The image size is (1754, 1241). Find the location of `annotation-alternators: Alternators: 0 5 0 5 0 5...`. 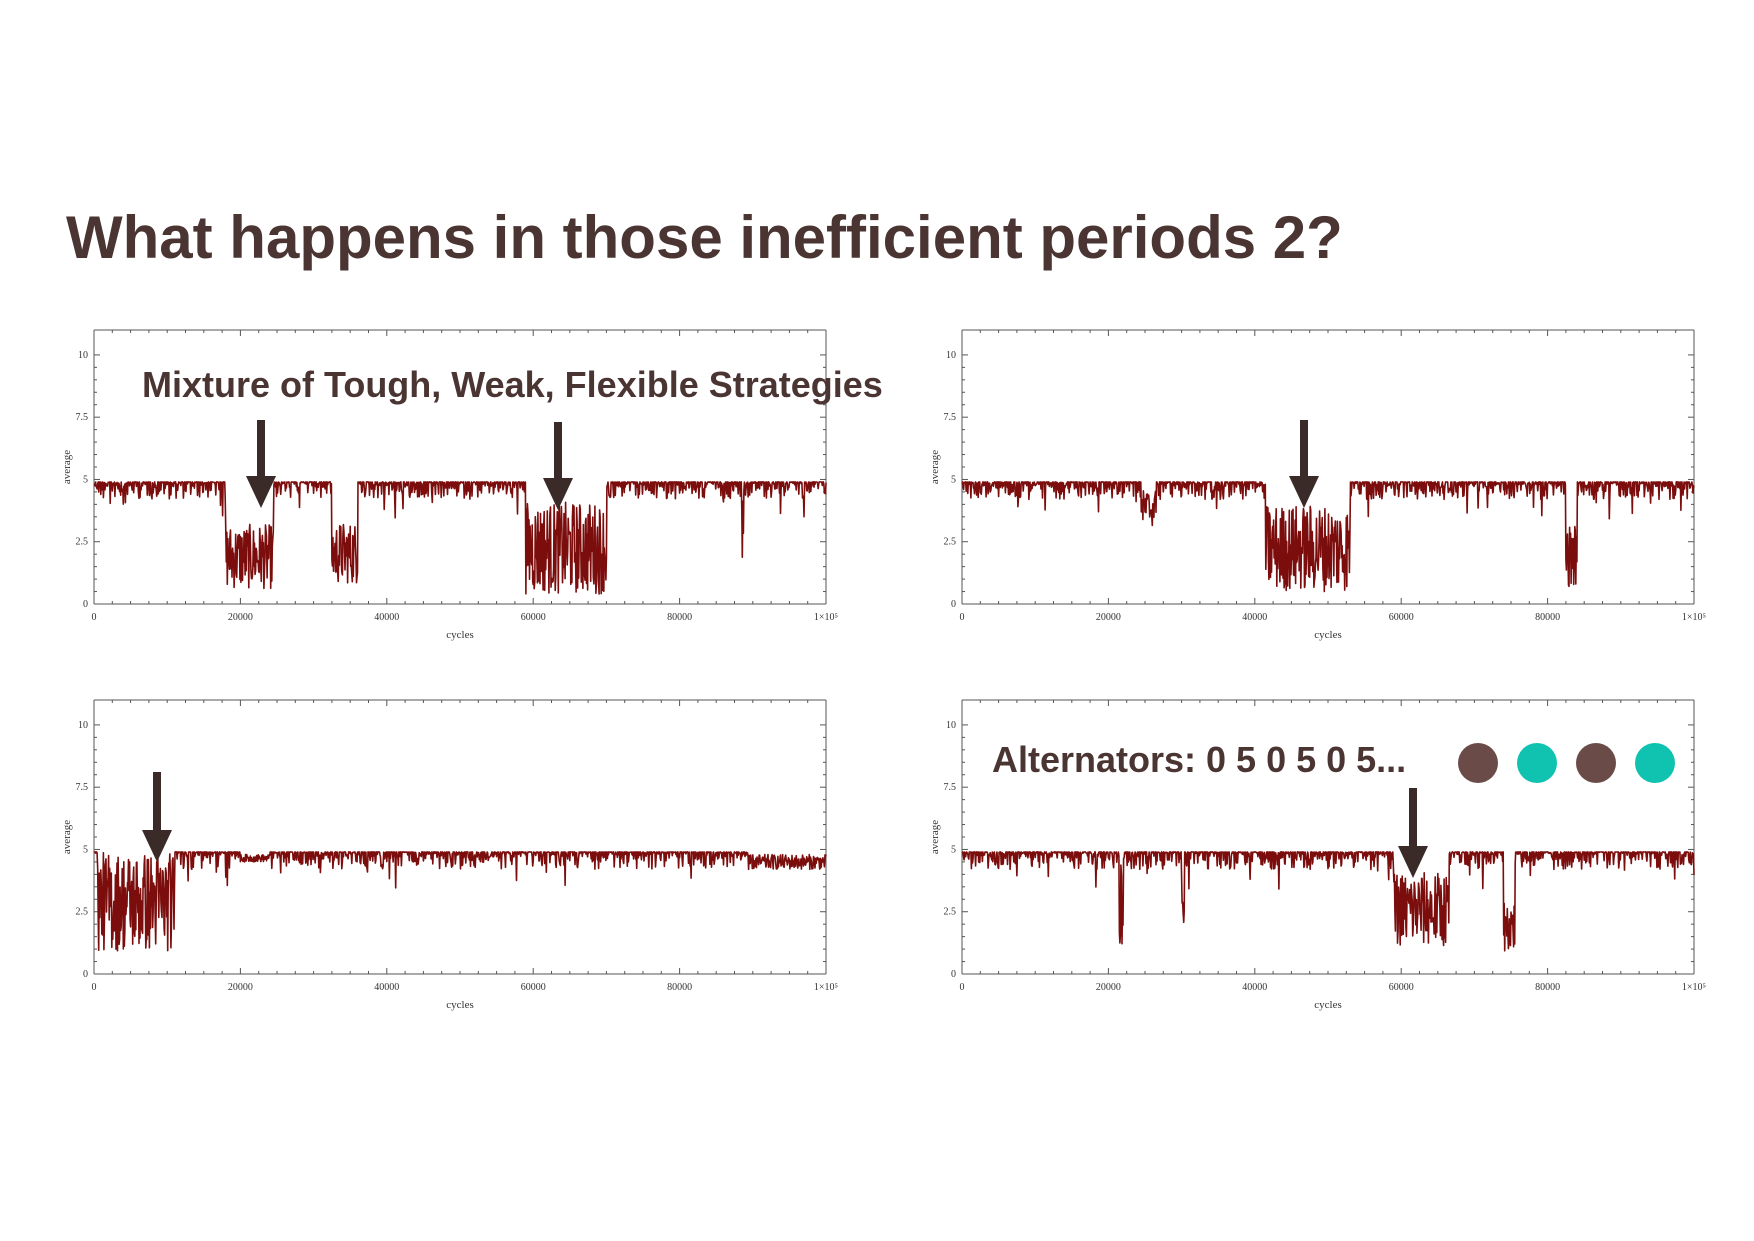

annotation-alternators: Alternators: 0 5 0 5 0 5... is located at coordinates (1199, 759).